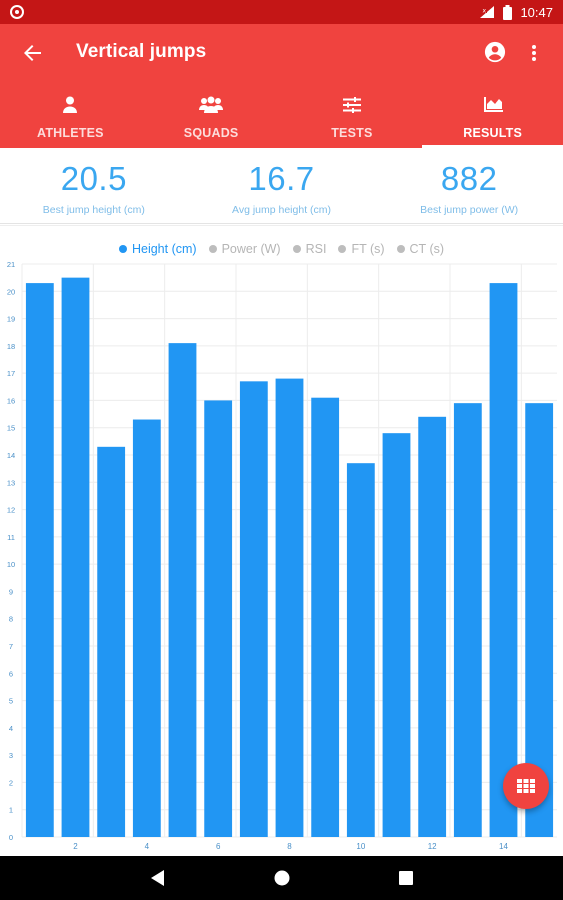  What do you see at coordinates (11, 619) in the screenshot?
I see `y-tick-label: 8` at bounding box center [11, 619].